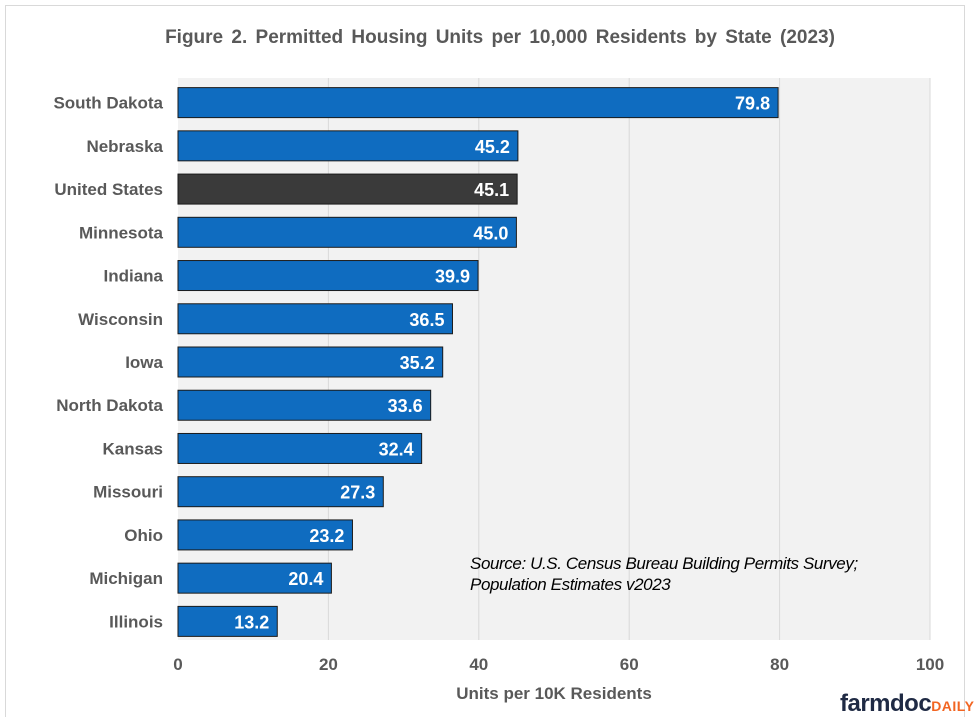  What do you see at coordinates (136, 621) in the screenshot?
I see `category-label-12: Illinois` at bounding box center [136, 621].